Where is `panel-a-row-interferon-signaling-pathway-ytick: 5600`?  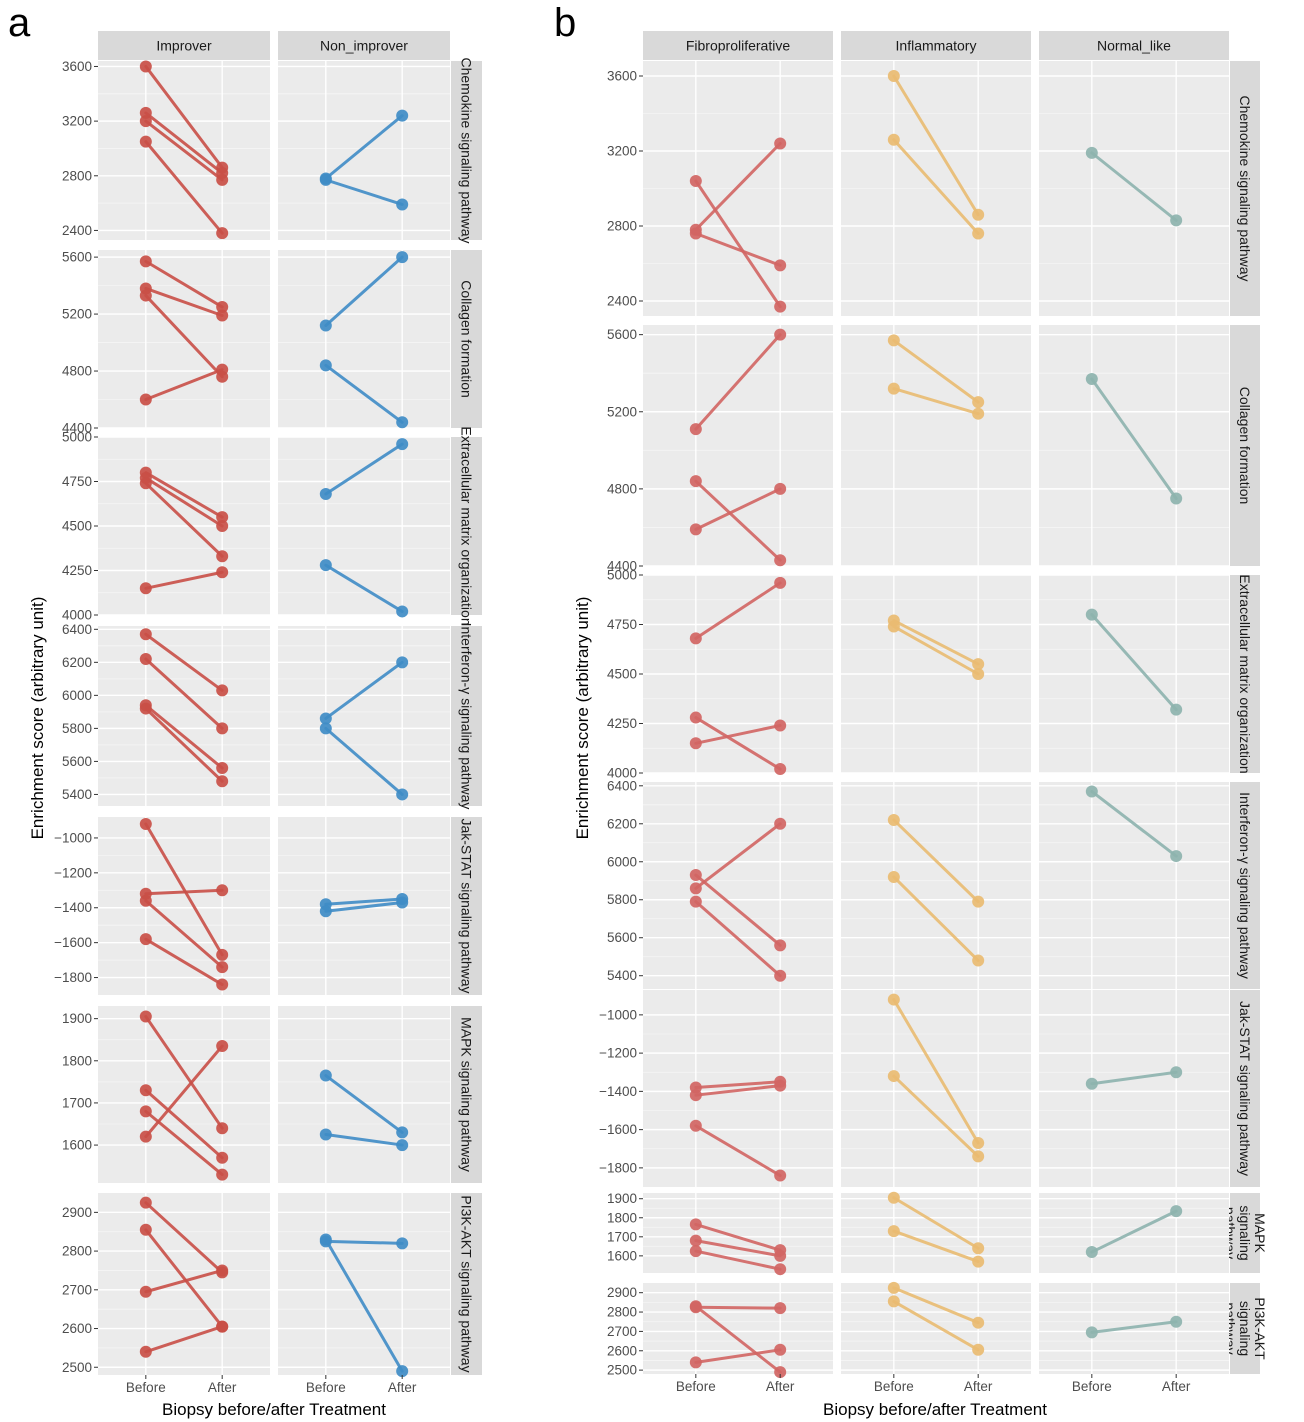 panel-a-row-interferon-signaling-pathway-ytick: 5600 is located at coordinates (77, 761).